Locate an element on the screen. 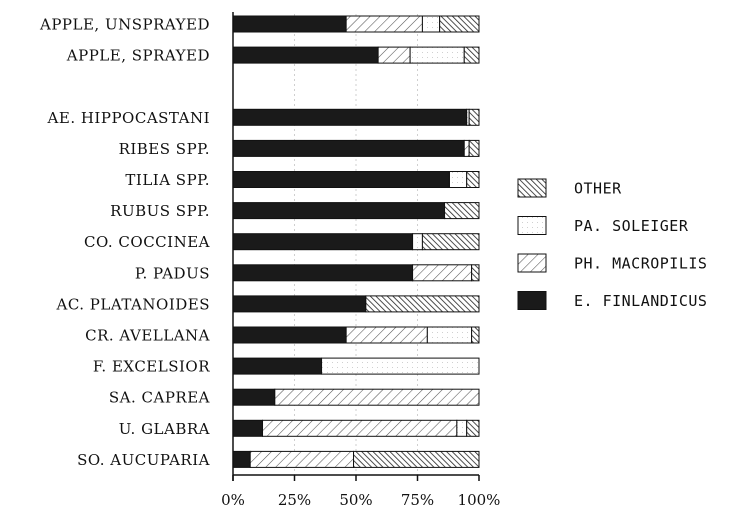 Image resolution: width=746 pixels, height=514 pixels. category-label: APPLE, SPRAYED is located at coordinates (138, 56).